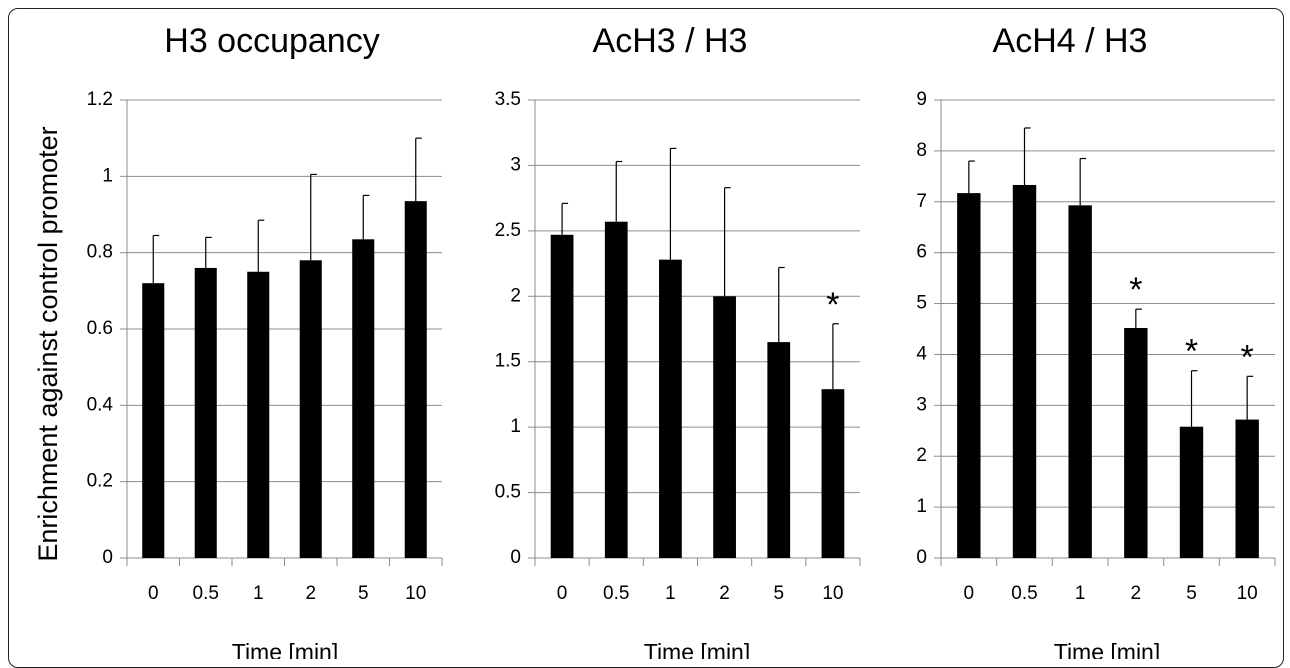 The image size is (1290, 668). Describe the element at coordinates (100, 481) in the screenshot. I see `y-tick-label: 0.2` at that location.